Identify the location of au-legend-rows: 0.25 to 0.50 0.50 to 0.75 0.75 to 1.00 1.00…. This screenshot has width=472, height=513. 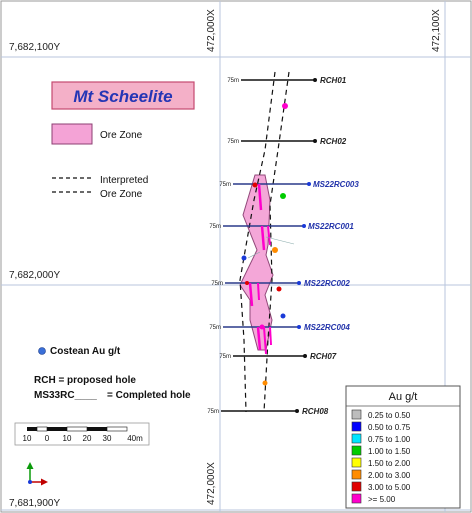
(381, 456).